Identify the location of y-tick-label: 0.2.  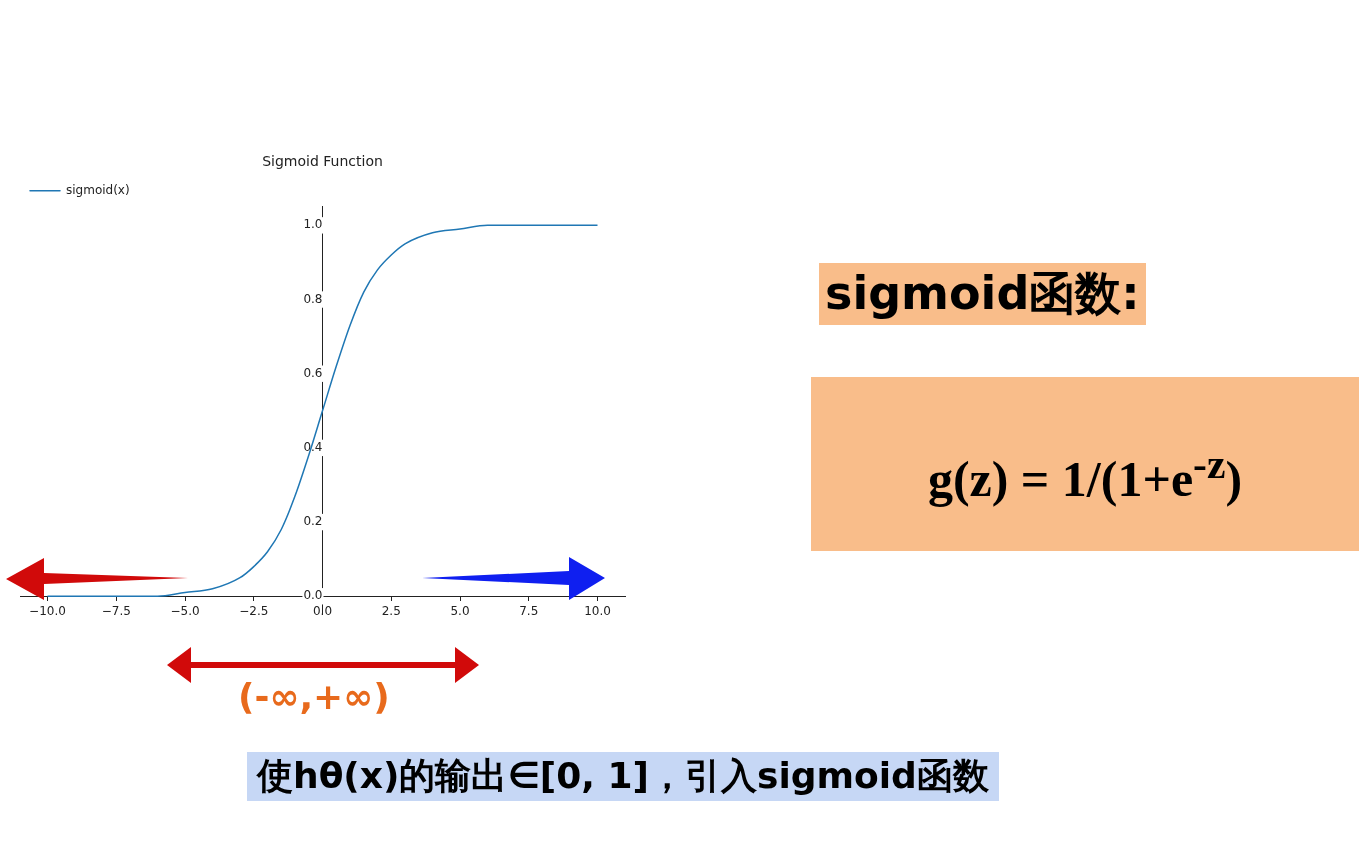
(313, 521).